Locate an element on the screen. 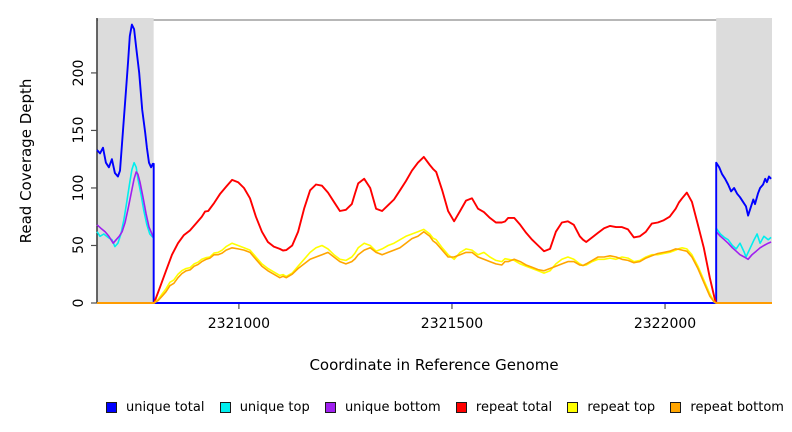 This screenshot has width=792, height=432. y-tick-label-200: 200 is located at coordinates (79, 73).